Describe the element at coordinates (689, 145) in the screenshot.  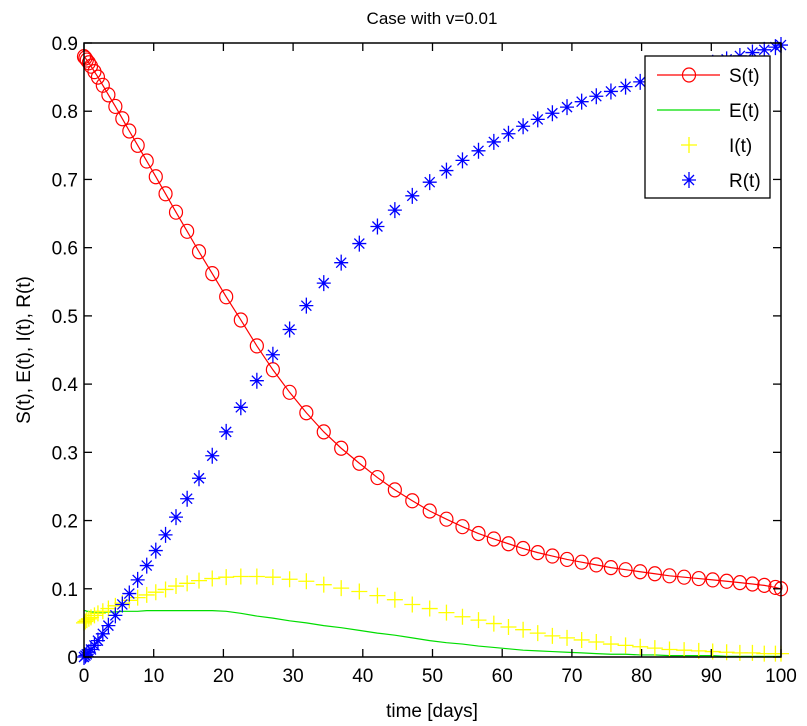
I see `legend-marker-it` at that location.